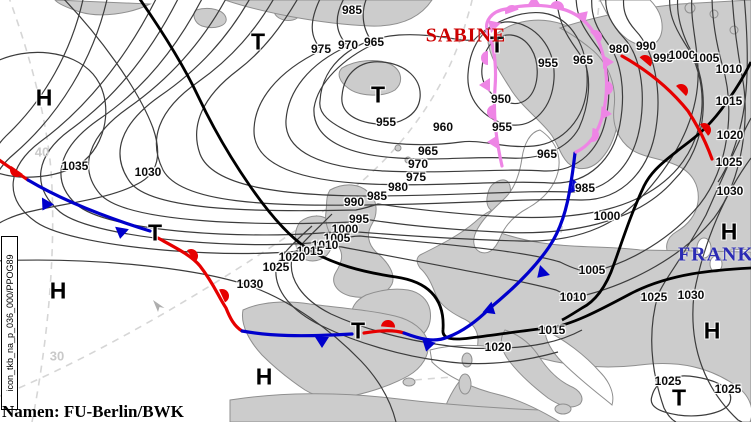 Image resolution: width=751 pixels, height=422 pixels. I want to click on plot-code-label: icon_tkb_na_p_036_000/PPOG89, so click(9, 323).